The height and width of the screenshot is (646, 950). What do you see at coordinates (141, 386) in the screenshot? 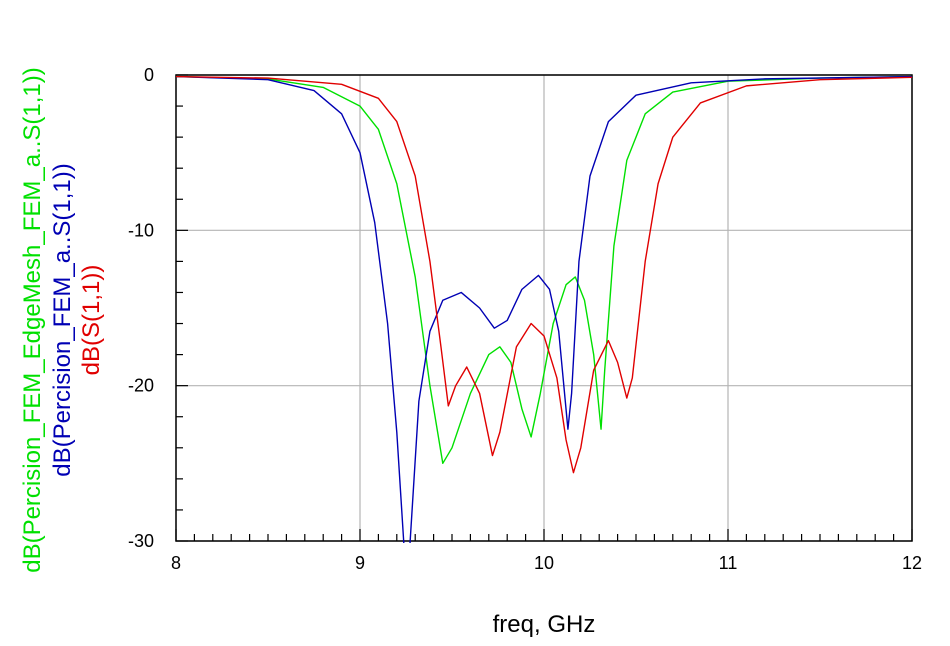
I see `y-tick-label-2: -20` at bounding box center [141, 386].